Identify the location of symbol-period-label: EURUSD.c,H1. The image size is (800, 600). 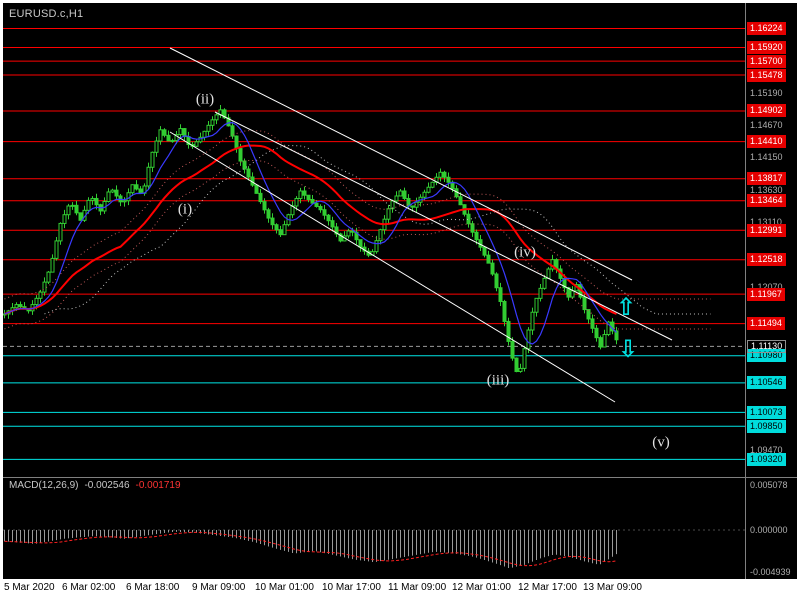
(46, 14).